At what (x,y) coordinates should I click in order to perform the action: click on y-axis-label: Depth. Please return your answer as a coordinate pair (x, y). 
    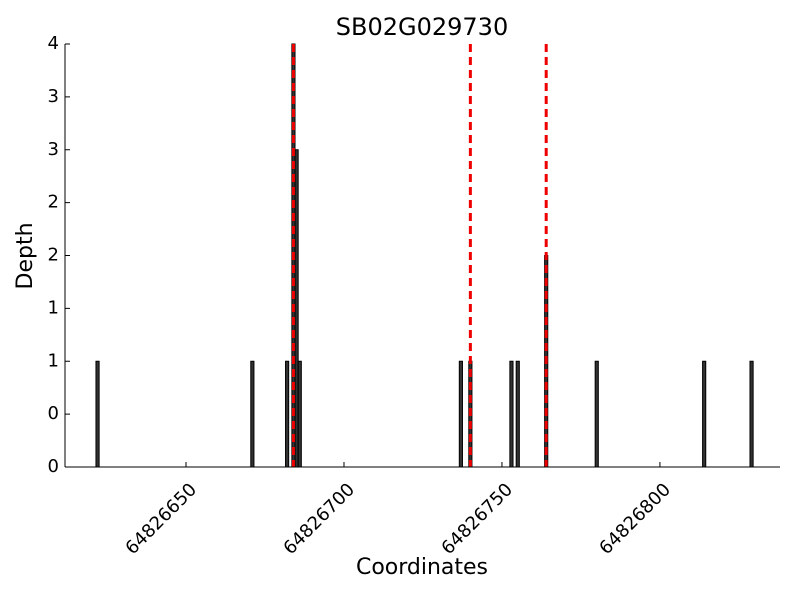
    Looking at the image, I should click on (25, 255).